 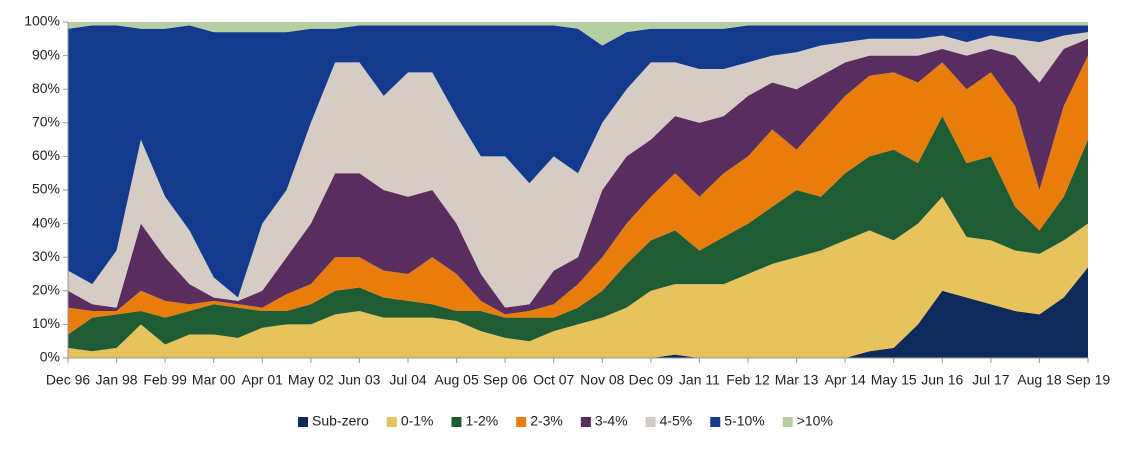 I want to click on x-tick-label: Dec 09, so click(x=651, y=380).